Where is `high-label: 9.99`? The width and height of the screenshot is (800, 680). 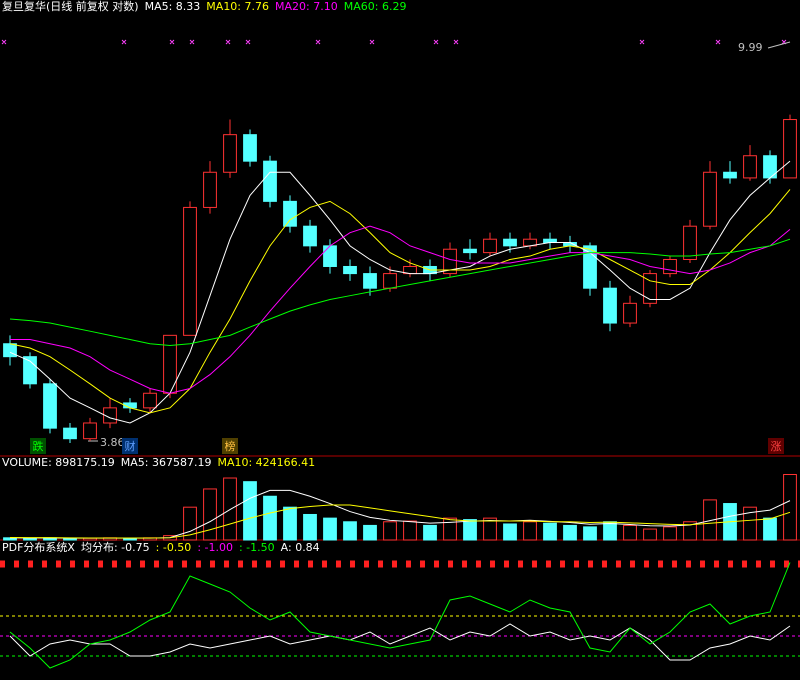 high-label: 9.99 is located at coordinates (750, 47).